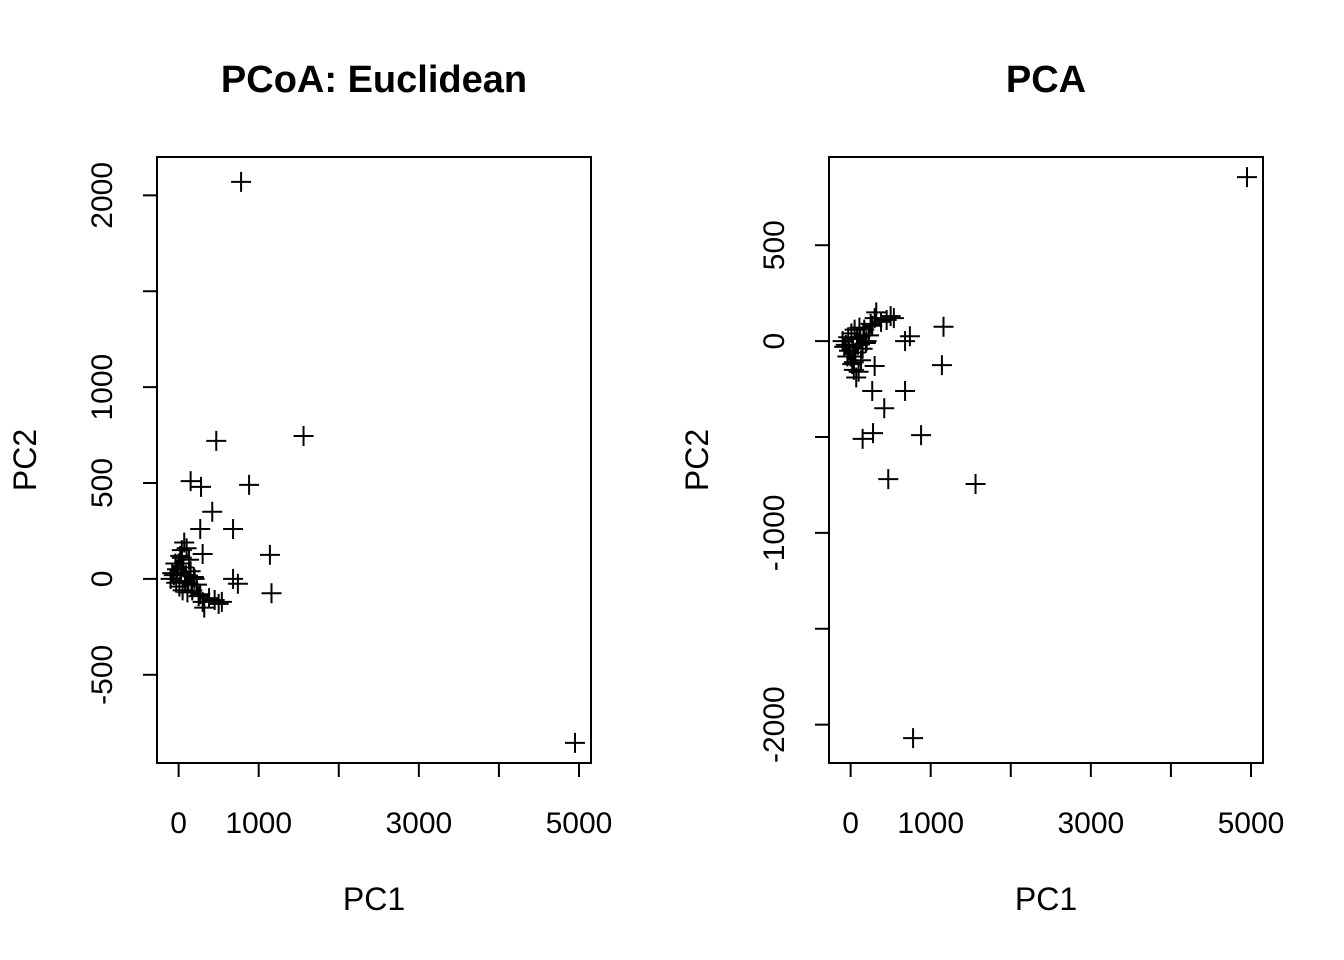 The height and width of the screenshot is (960, 1344). What do you see at coordinates (774, 724) in the screenshot?
I see `y-tick-label: -2000` at bounding box center [774, 724].